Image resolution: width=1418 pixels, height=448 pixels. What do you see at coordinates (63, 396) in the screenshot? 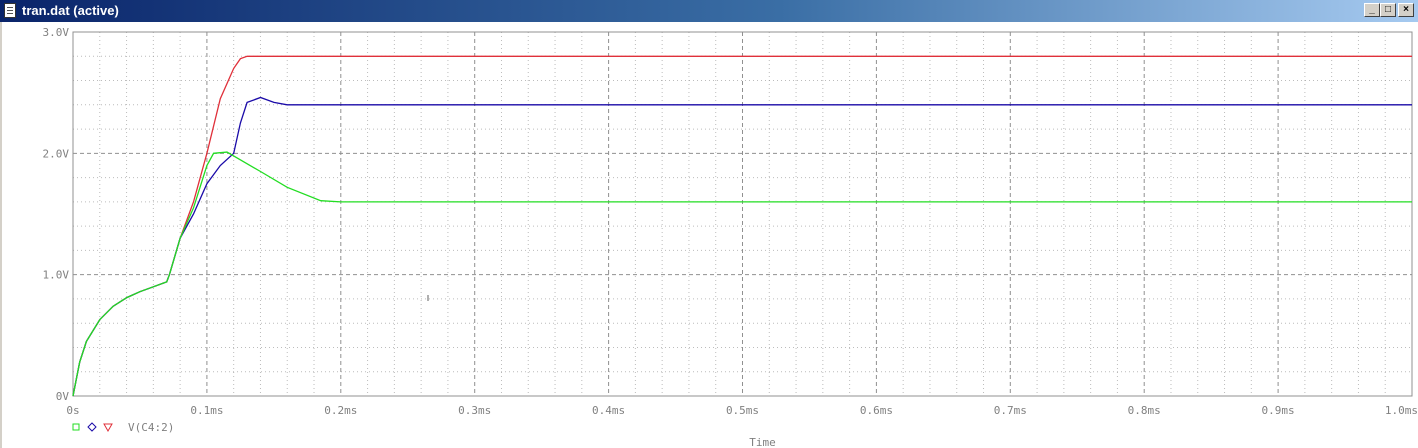
I see `y-tick-label: 0V` at bounding box center [63, 396].